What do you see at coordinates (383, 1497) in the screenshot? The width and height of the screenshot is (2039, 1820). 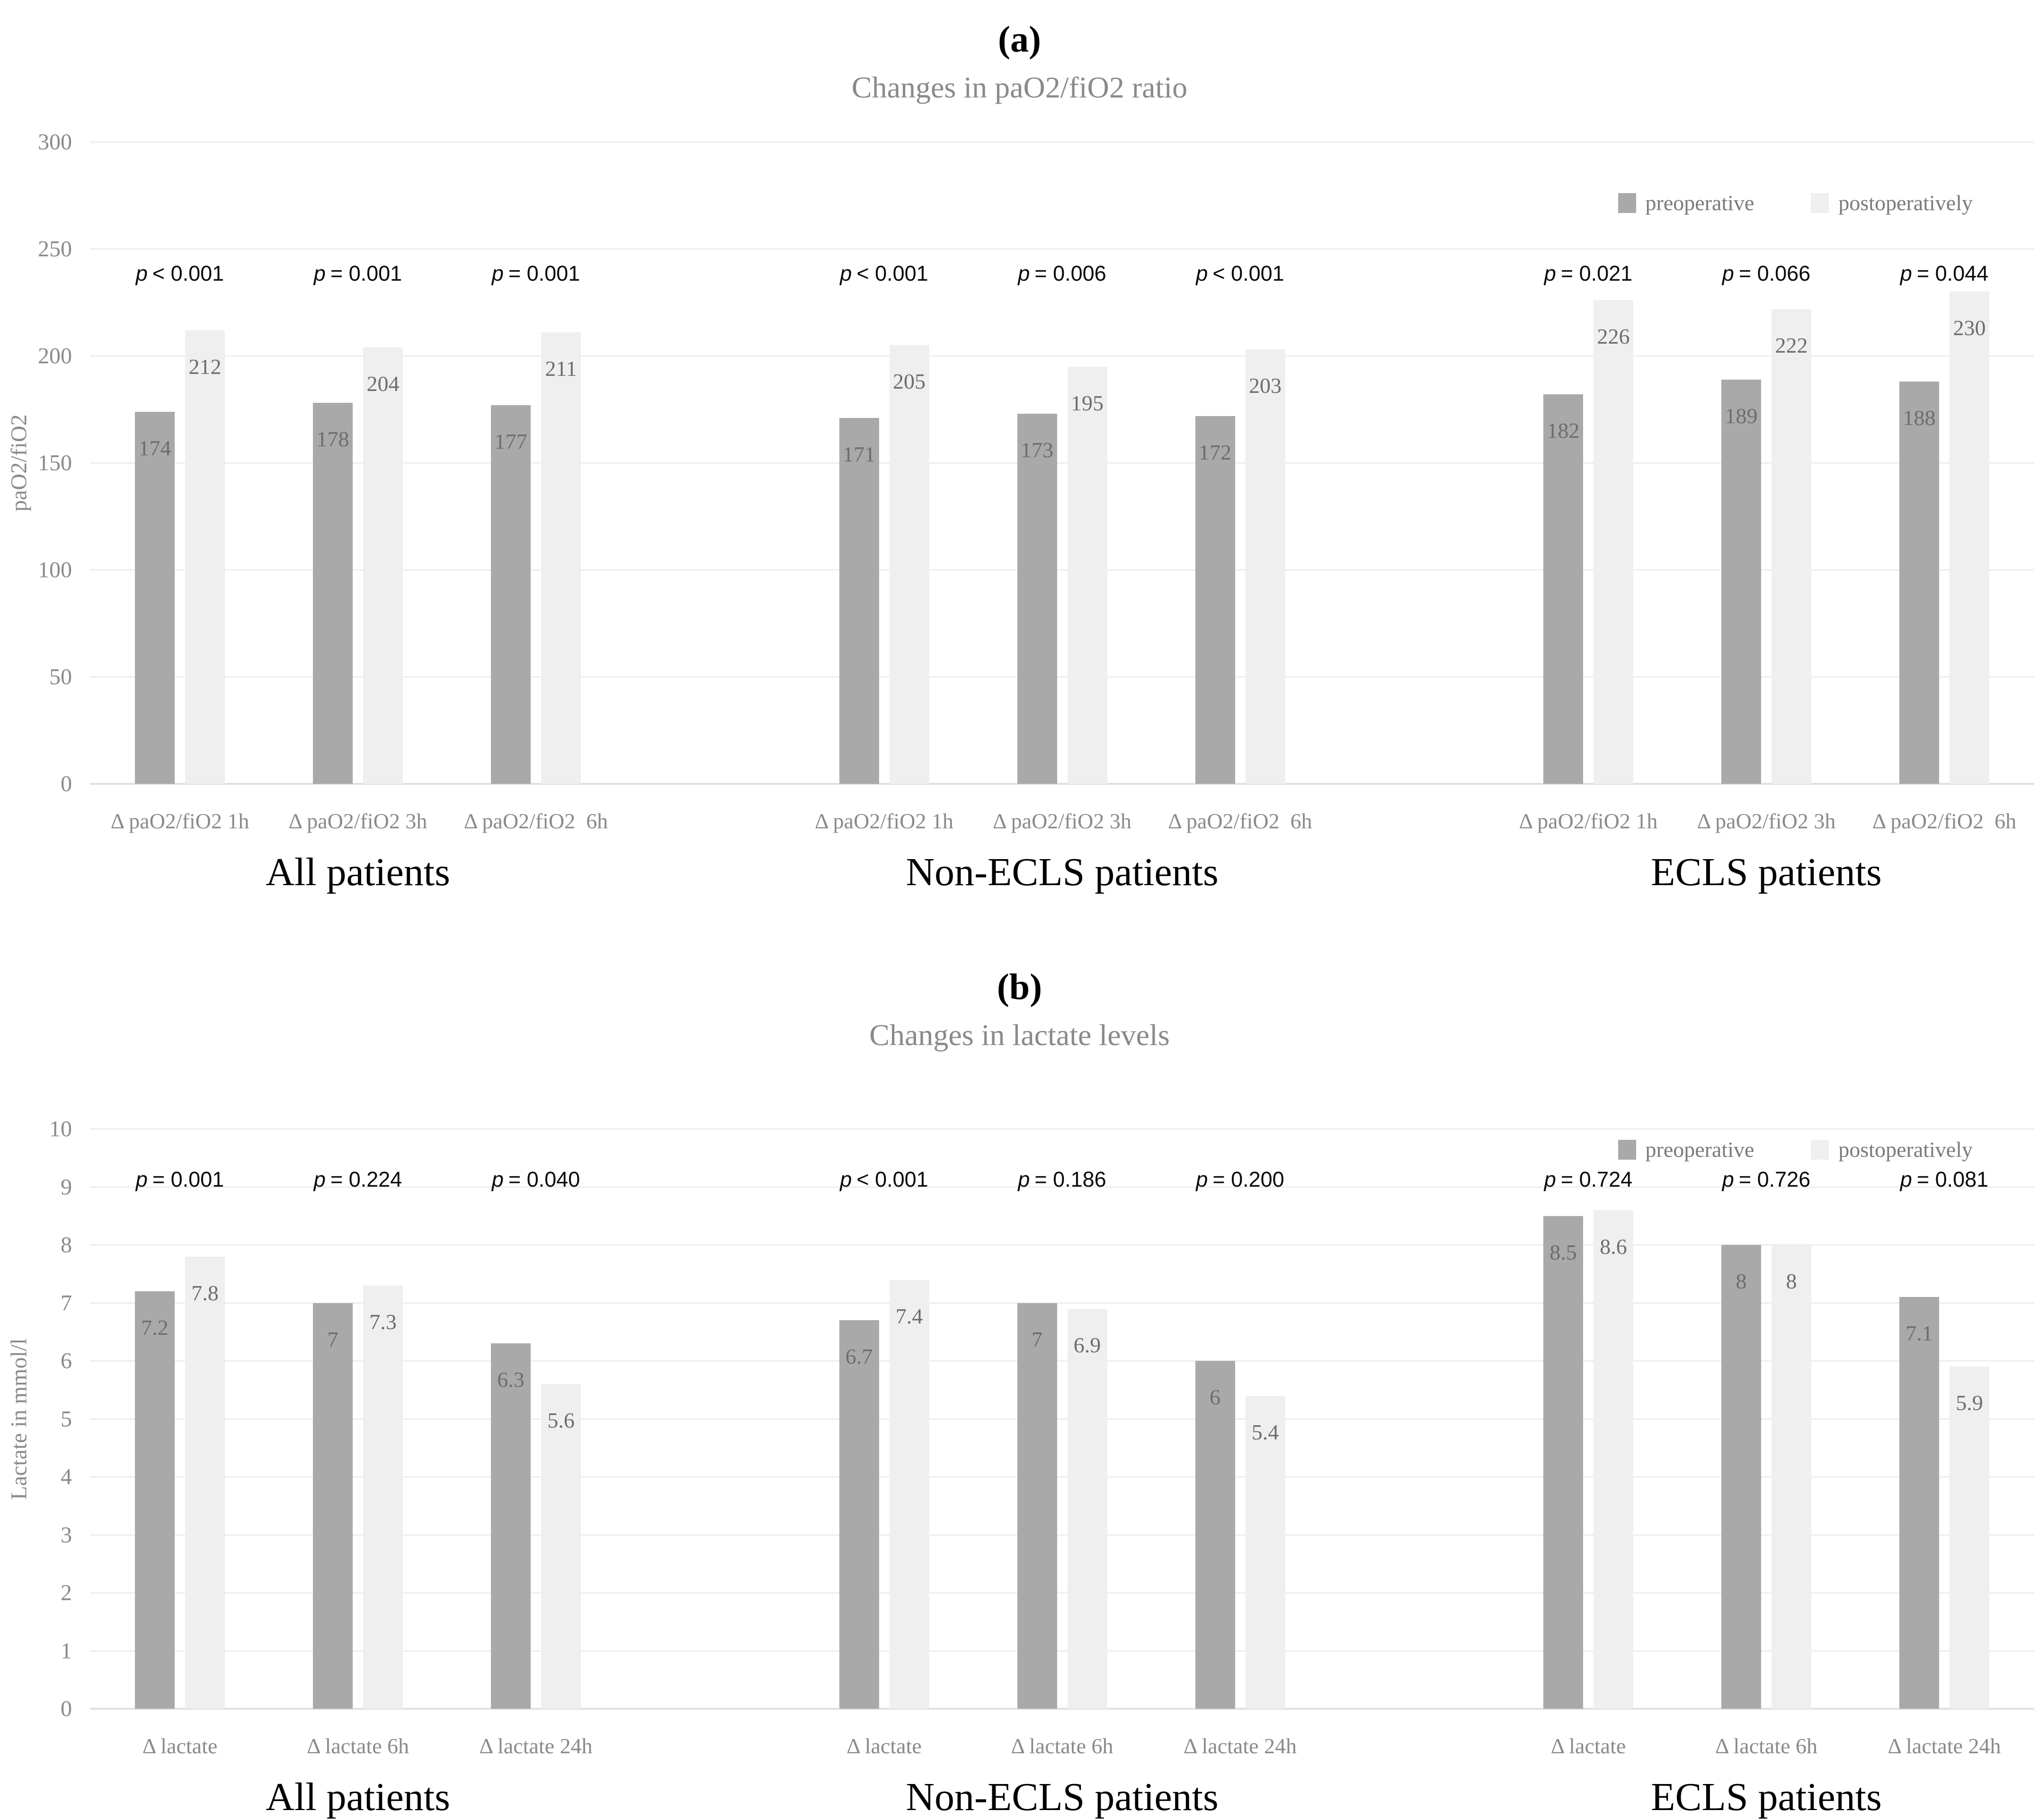 I see `bar-postoperative: 7.3` at bounding box center [383, 1497].